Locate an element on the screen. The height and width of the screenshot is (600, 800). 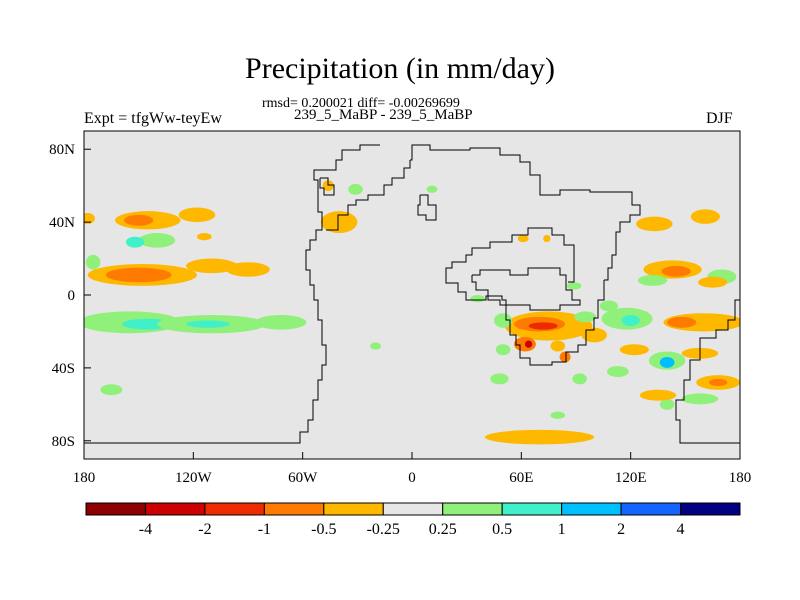
colorbar-label: 2 is located at coordinates (621, 529).